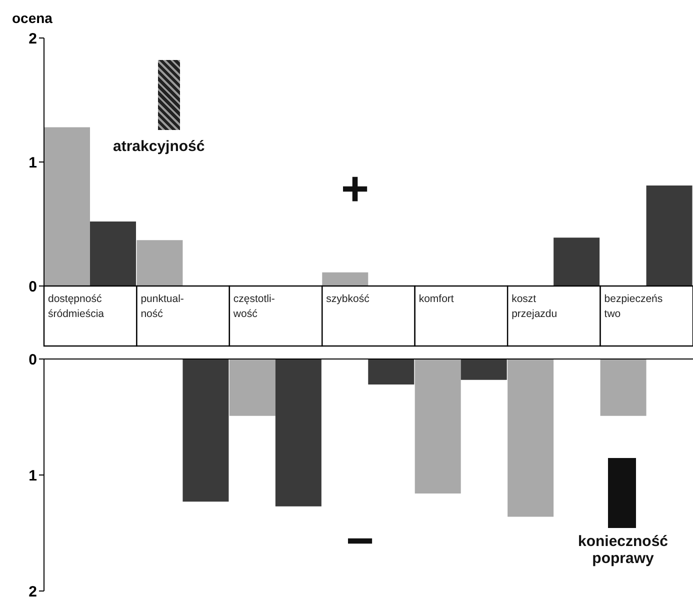 The image size is (693, 607). Describe the element at coordinates (436, 299) in the screenshot. I see `x-tick-label: komfort` at that location.